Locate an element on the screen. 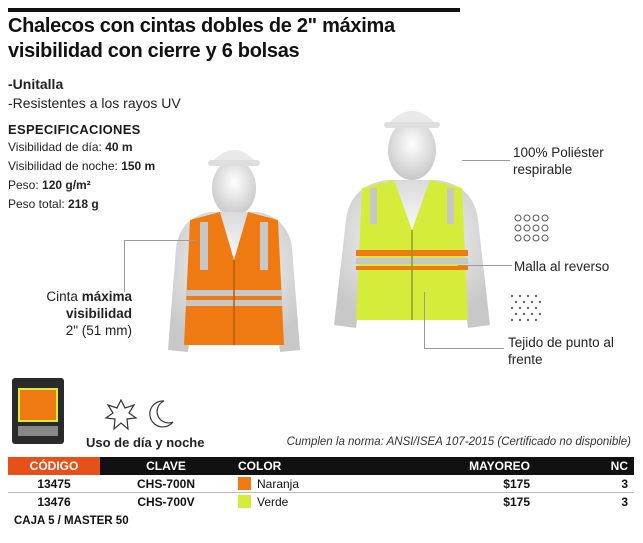 The image size is (643, 543). callout-tape: Cinta máxima visibilidad 2" (51 mm) is located at coordinates (89, 313).